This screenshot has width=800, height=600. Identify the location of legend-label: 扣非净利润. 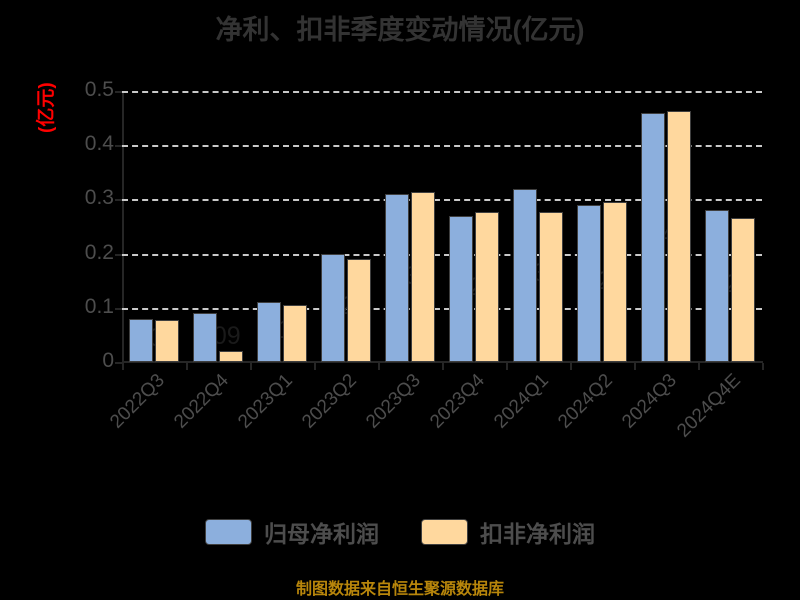
(537, 534).